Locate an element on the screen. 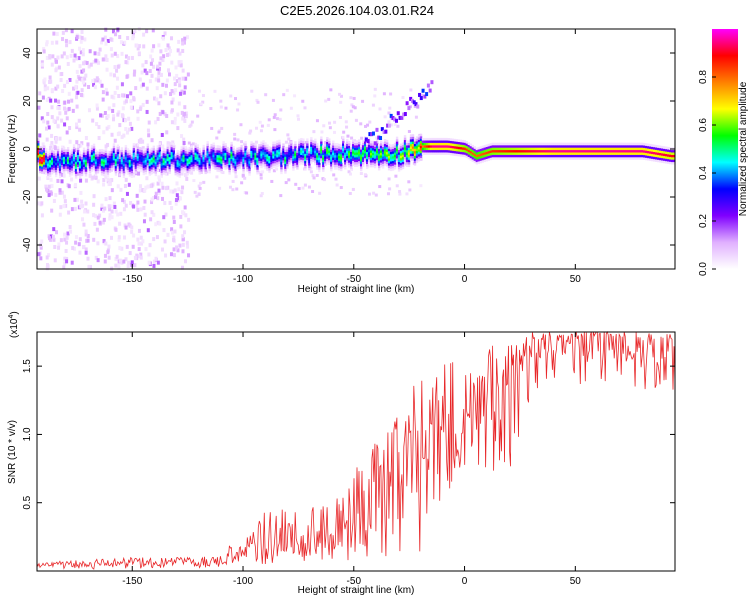 The image size is (750, 600). spectrogram-y-tick-label: 20 is located at coordinates (27, 101).